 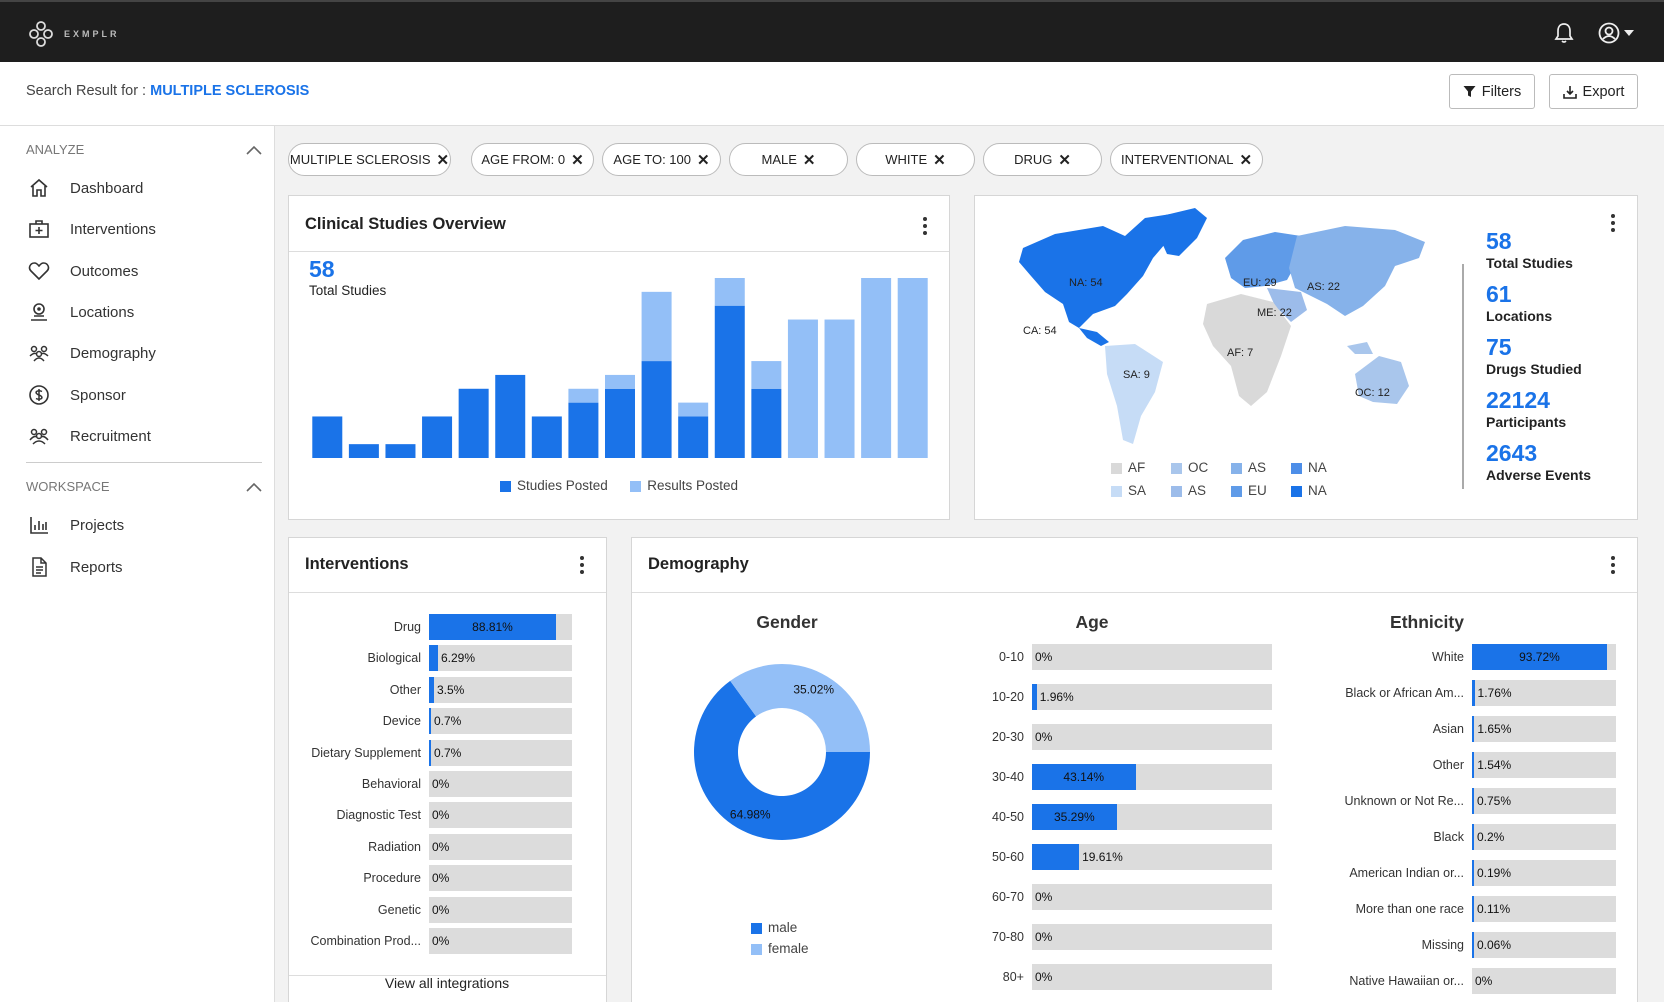 What do you see at coordinates (532, 159) in the screenshot?
I see `filter-chip-age-from: AGE FROM: 0 ✕` at bounding box center [532, 159].